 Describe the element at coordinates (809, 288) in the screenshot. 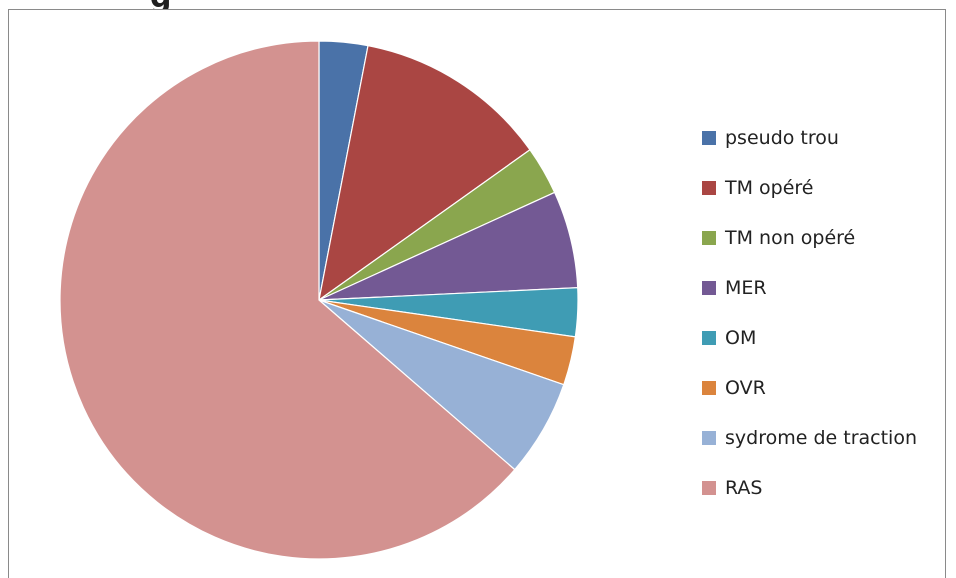

I see `legend-item-3: MER` at that location.